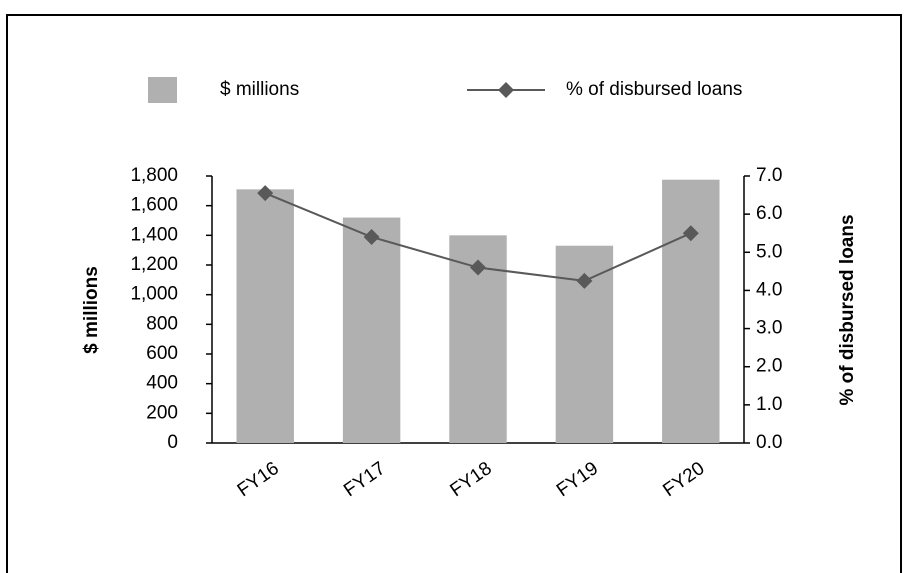 The height and width of the screenshot is (573, 907). Describe the element at coordinates (364, 479) in the screenshot. I see `x-tick-label: FY17` at that location.